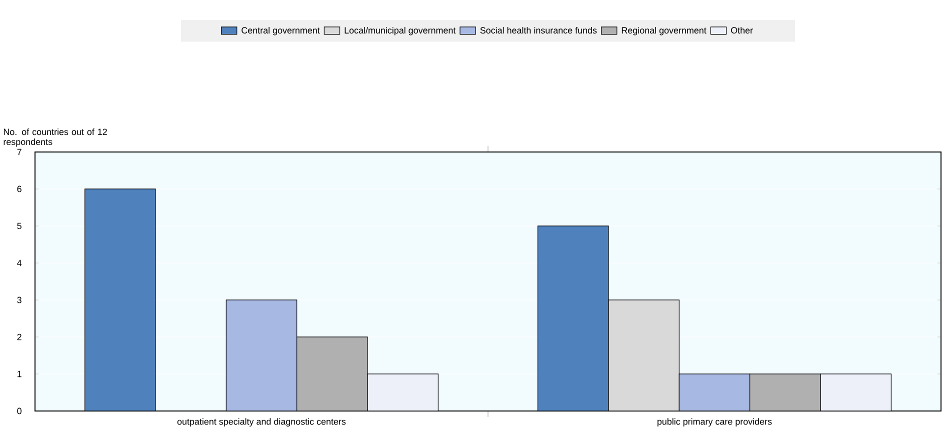 This screenshot has width=943, height=434. Describe the element at coordinates (19, 152) in the screenshot. I see `y-tick-label: 7` at that location.